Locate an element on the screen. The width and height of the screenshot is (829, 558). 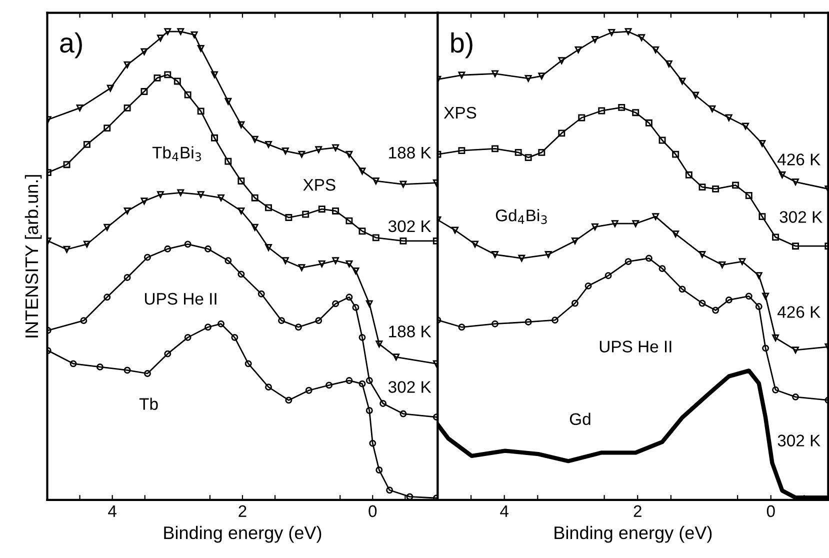
x-axis-title: Binding energy (eV) is located at coordinates (243, 534).